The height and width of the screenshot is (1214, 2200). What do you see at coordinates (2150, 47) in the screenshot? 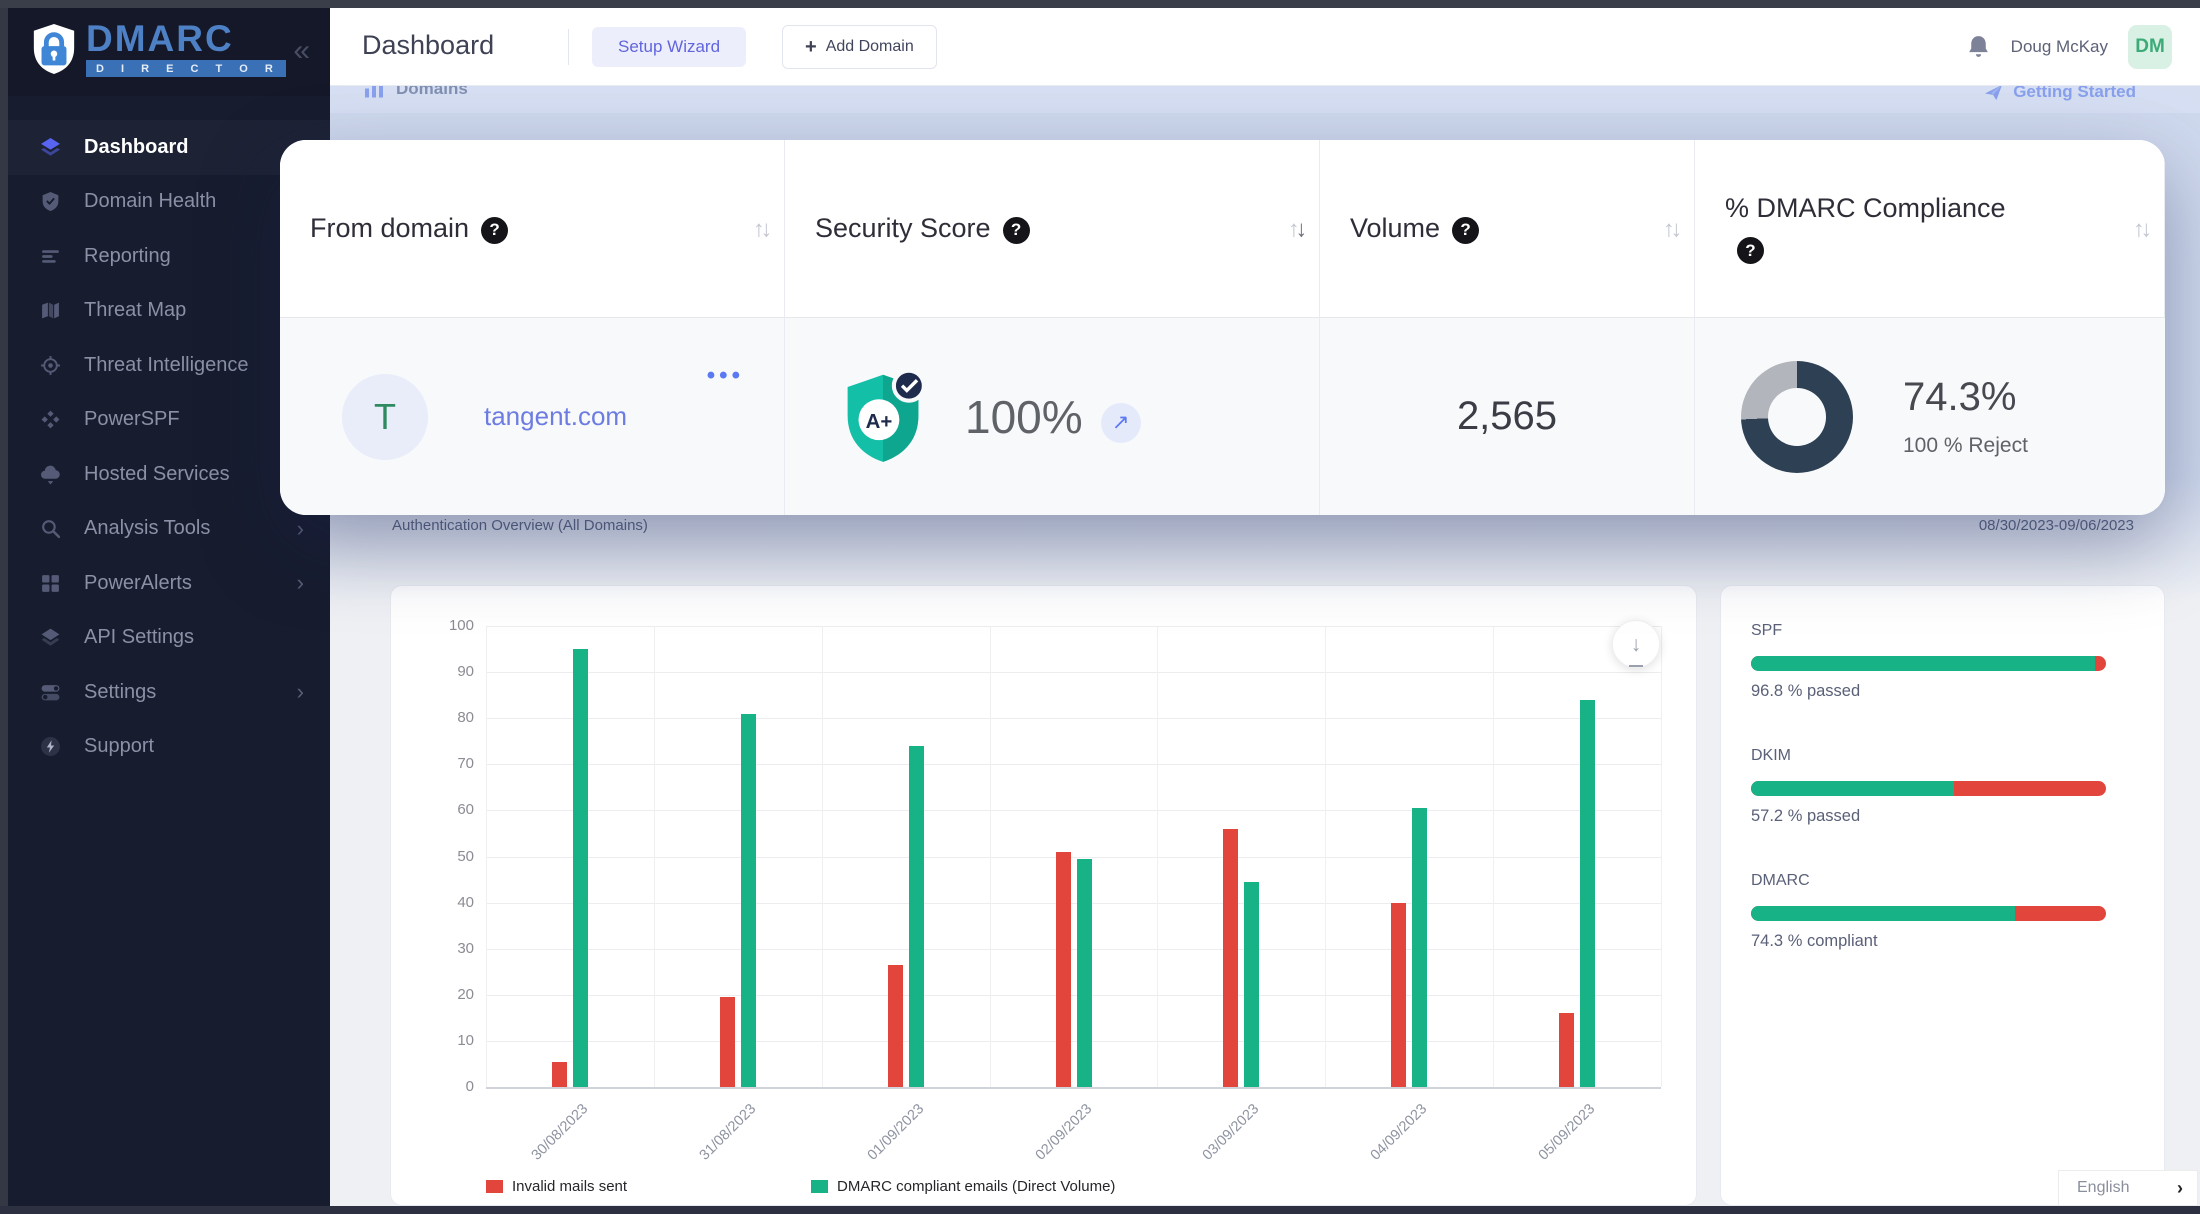
I see `user-avatar: DM` at bounding box center [2150, 47].